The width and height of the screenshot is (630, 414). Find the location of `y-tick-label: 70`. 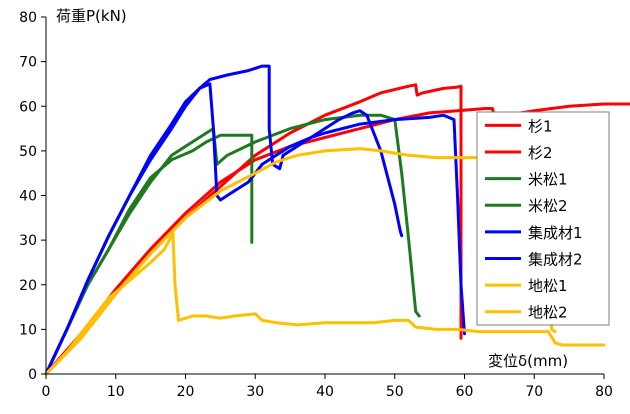

y-tick-label: 70 is located at coordinates (28, 63).